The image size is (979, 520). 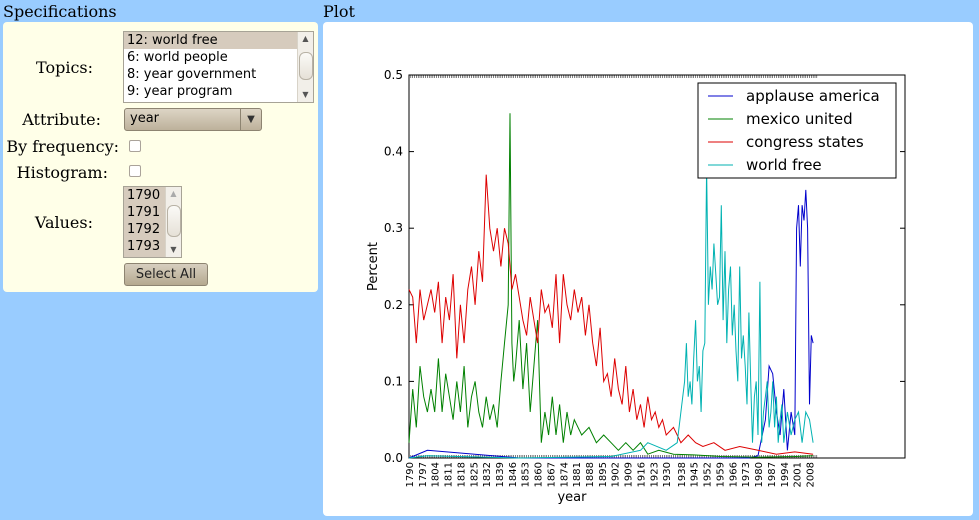 What do you see at coordinates (461, 474) in the screenshot?
I see `x-tick-label: 1818` at bounding box center [461, 474].